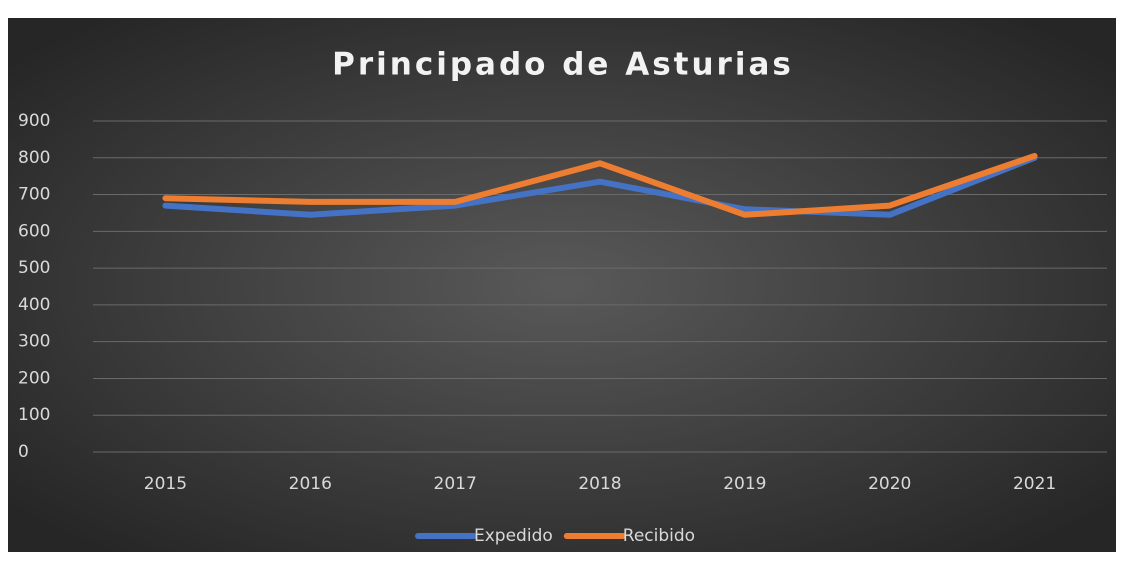  What do you see at coordinates (34, 415) in the screenshot?
I see `y-tick-label: 100` at bounding box center [34, 415].